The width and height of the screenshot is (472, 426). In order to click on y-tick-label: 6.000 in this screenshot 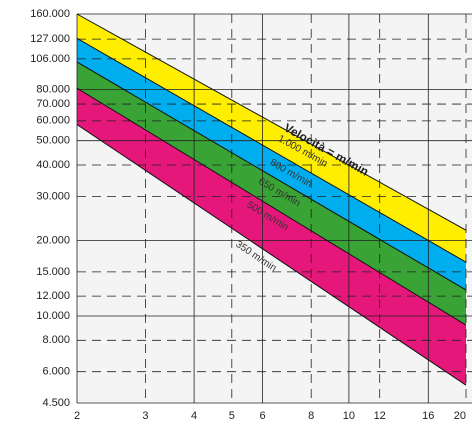, I will do `click(56, 372)`.